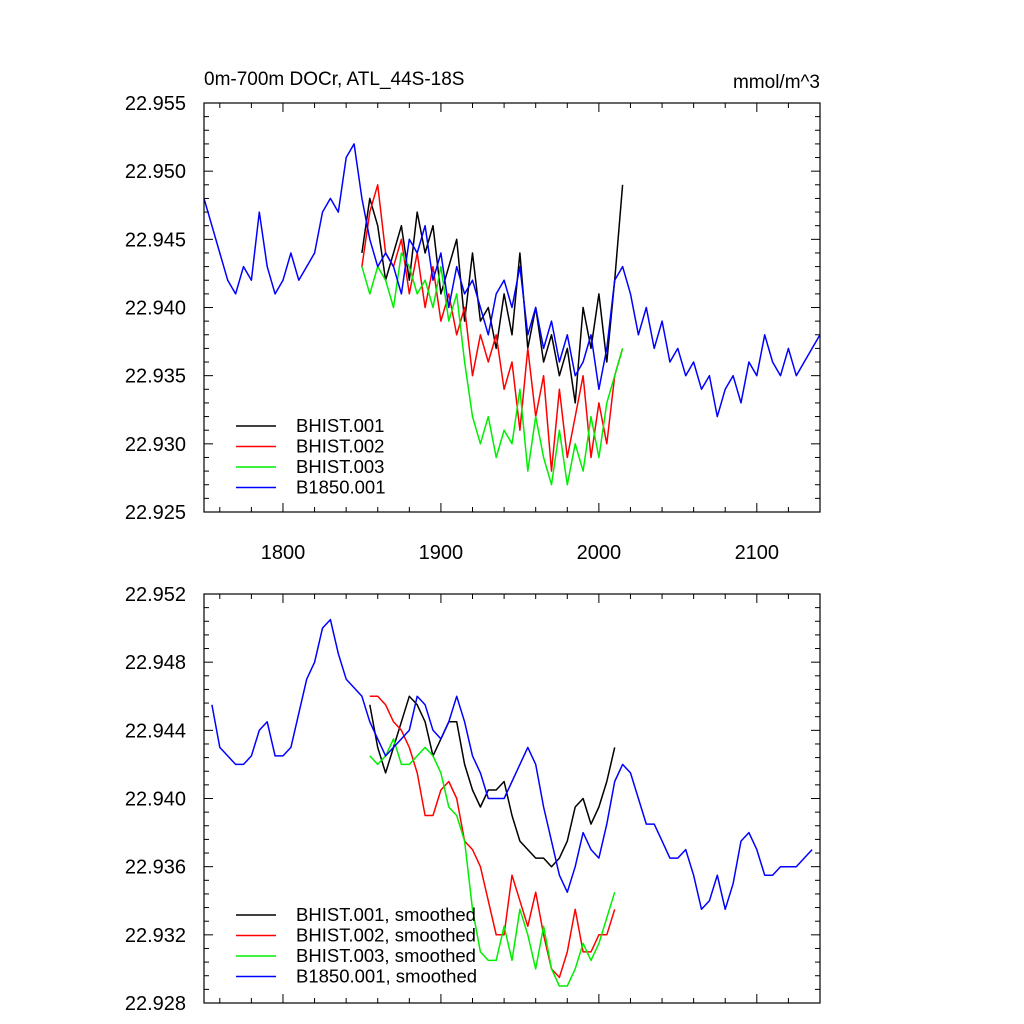 This screenshot has width=1024, height=1024. I want to click on chart-title: 0m-700m DOCr, ATL_44S-18S, so click(334, 79).